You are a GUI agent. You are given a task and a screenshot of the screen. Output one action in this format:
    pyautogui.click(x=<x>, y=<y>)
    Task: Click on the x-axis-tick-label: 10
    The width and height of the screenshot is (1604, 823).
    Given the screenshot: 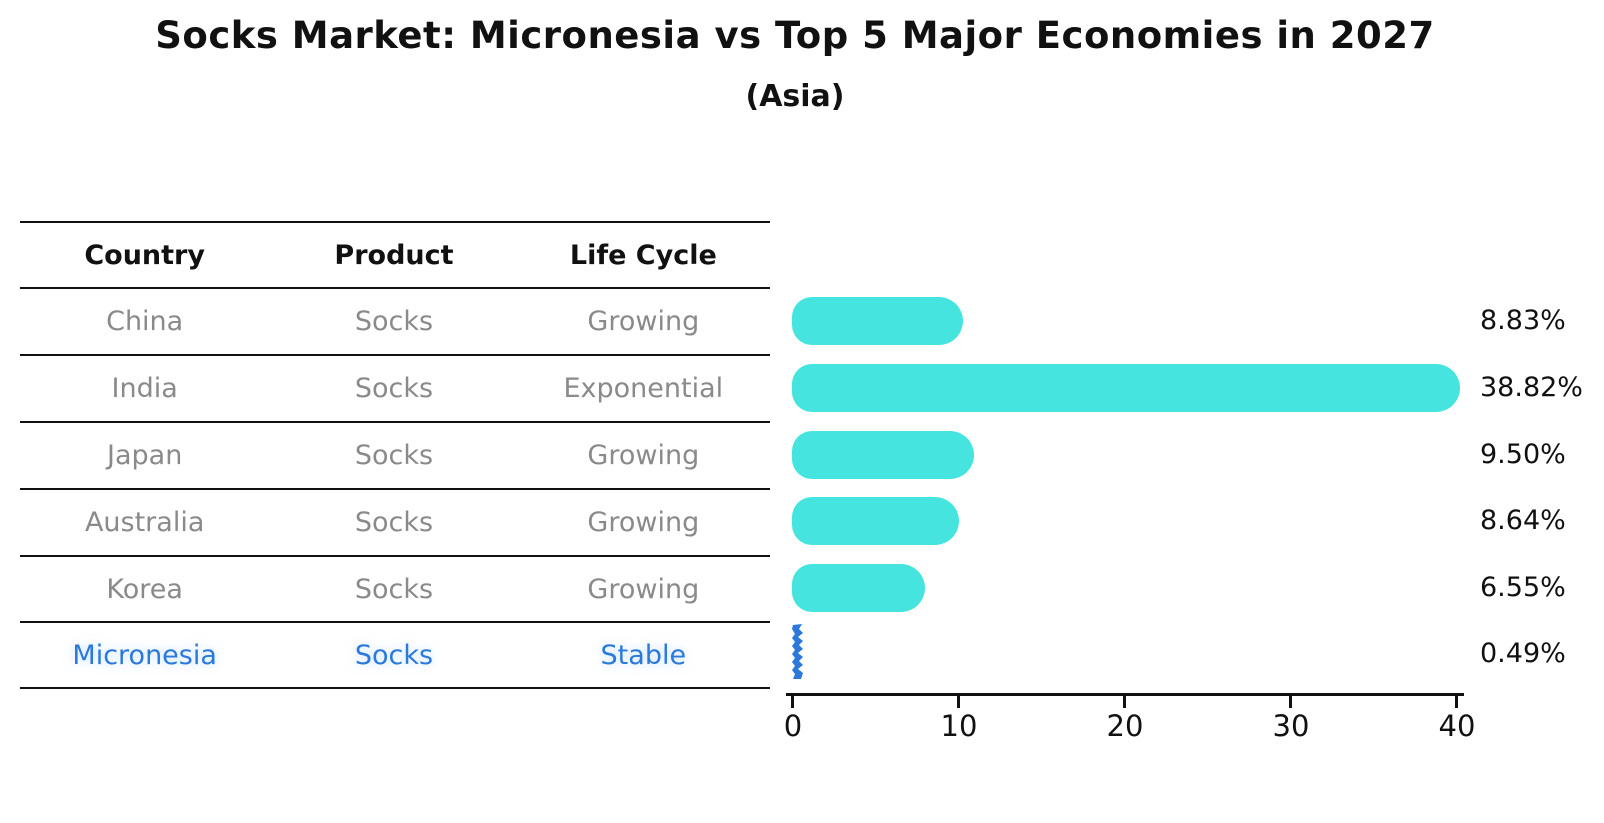 What is the action you would take?
    pyautogui.click(x=959, y=726)
    